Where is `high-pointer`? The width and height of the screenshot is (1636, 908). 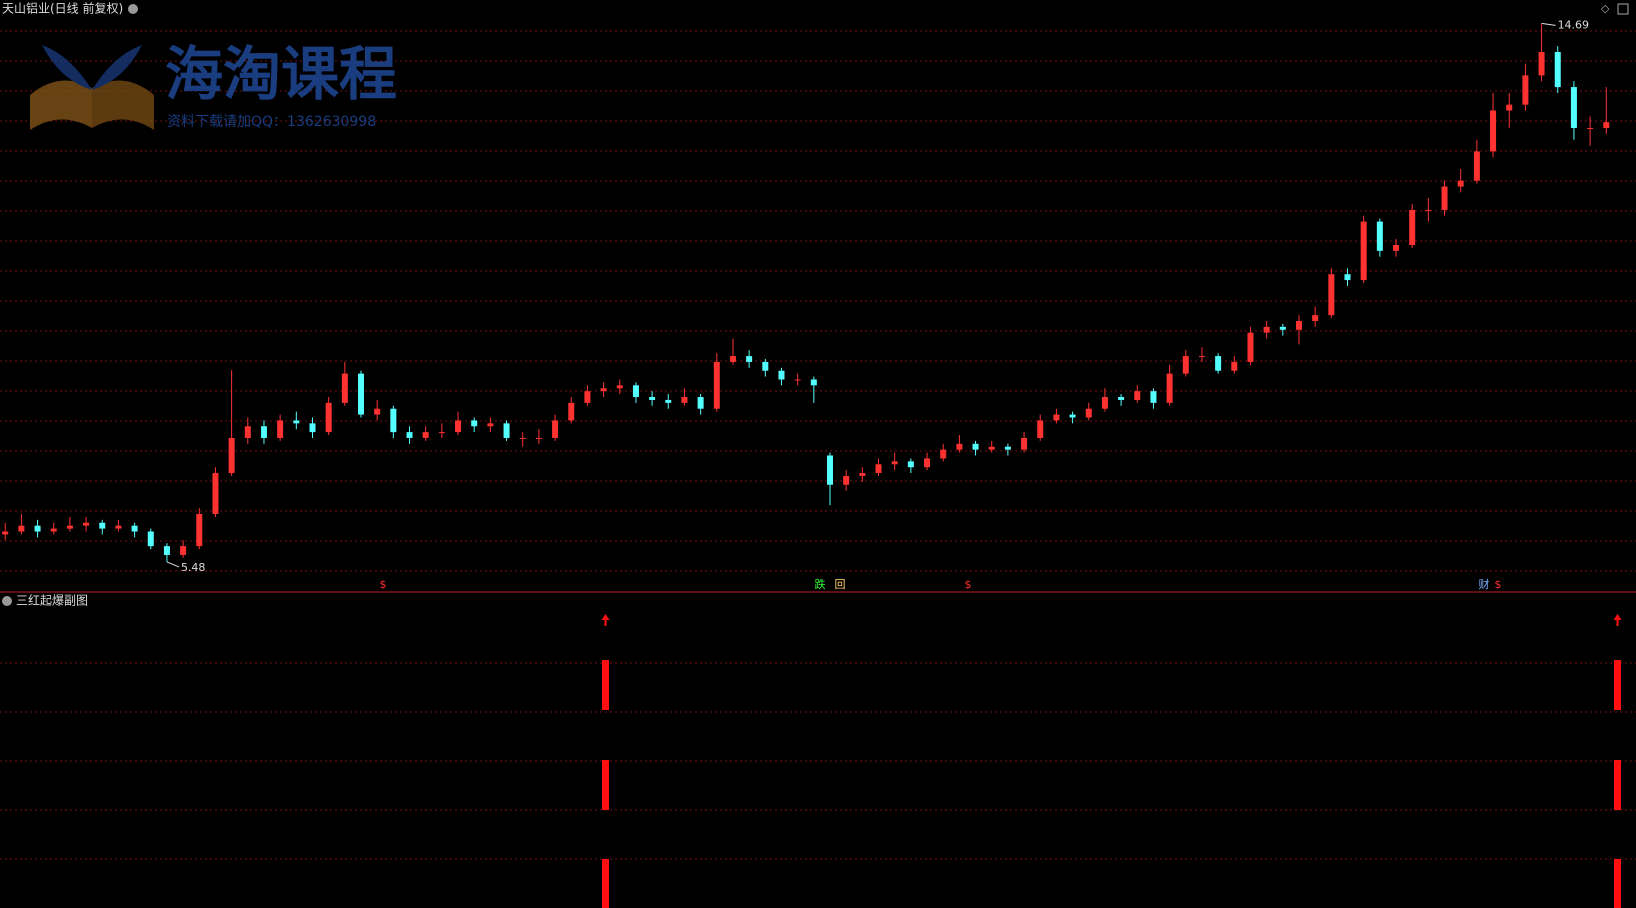
high-pointer is located at coordinates (1548, 24).